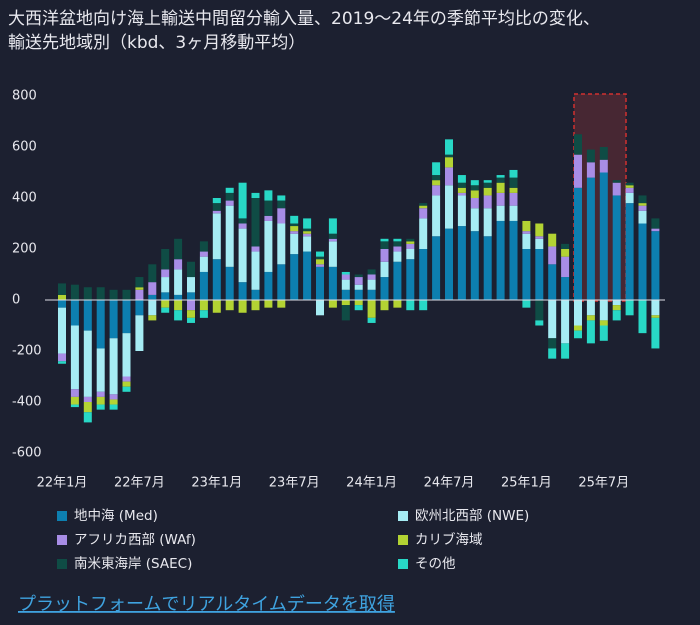 The width and height of the screenshot is (700, 625). What do you see at coordinates (435, 564) in the screenshot?
I see `legend-label: その他` at bounding box center [435, 564].